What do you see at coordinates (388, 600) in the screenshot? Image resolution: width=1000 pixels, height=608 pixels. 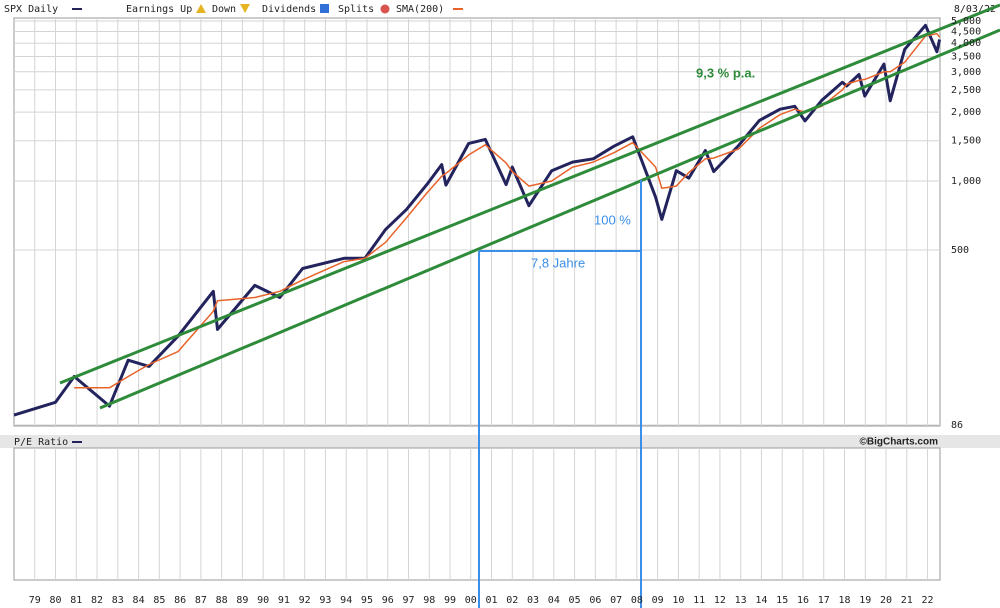 I see `x-tick-label: 96` at bounding box center [388, 600].